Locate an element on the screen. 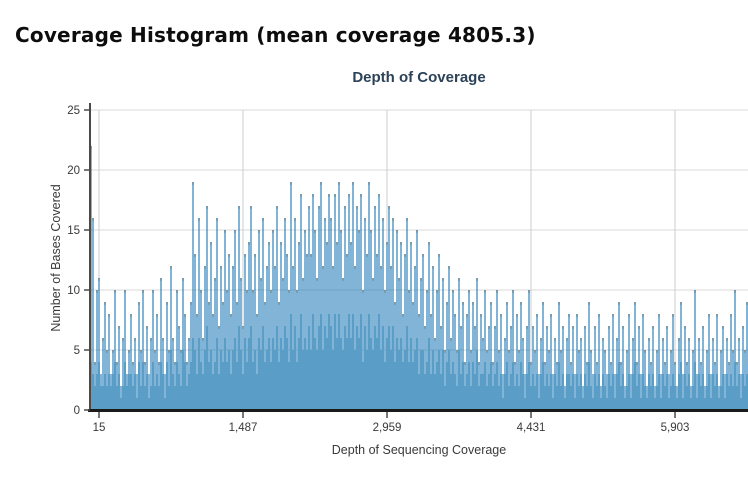 The image size is (748, 485). y-tick-label: 20 is located at coordinates (73, 171).